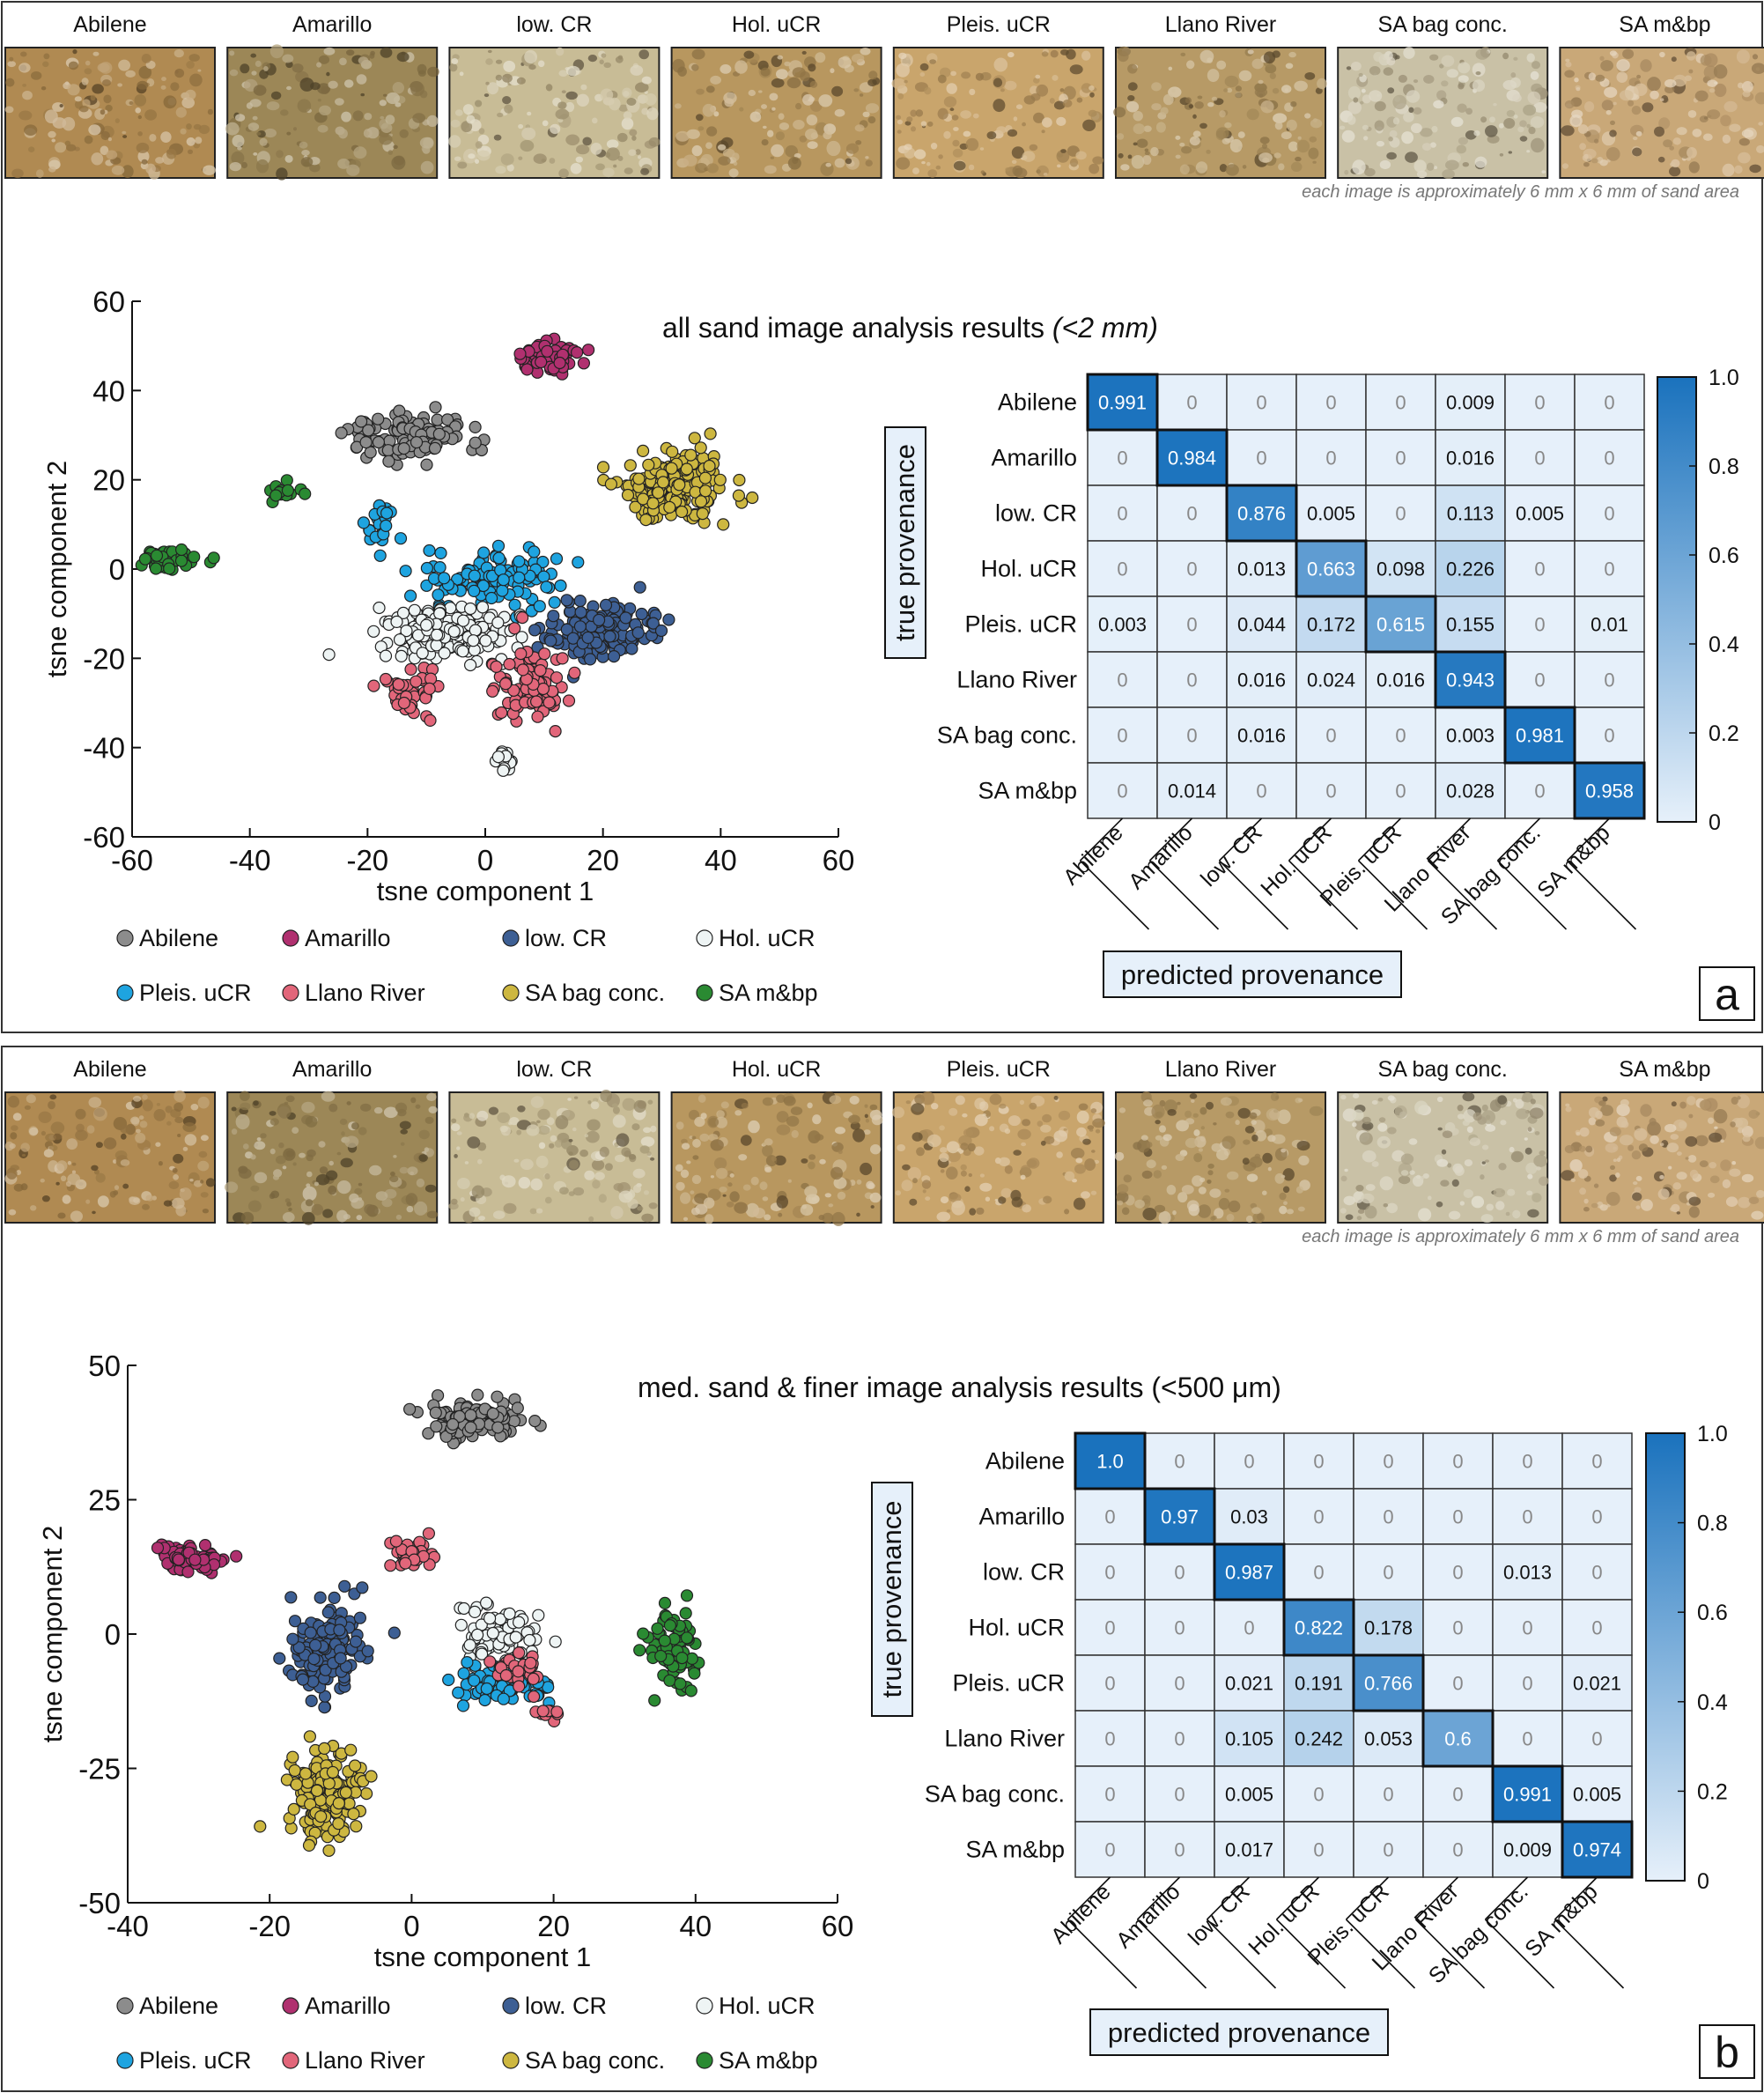 This screenshot has height=2093, width=1764. Describe the element at coordinates (1261, 458) in the screenshot. I see `cm-value: 0` at that location.